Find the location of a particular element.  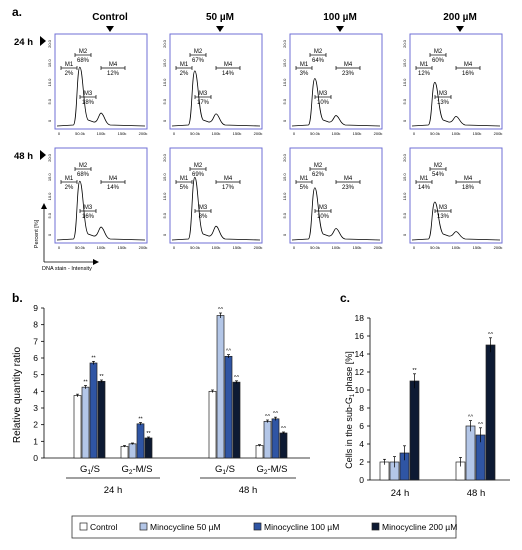

row-label-24h: 24 h is located at coordinates (23, 42).